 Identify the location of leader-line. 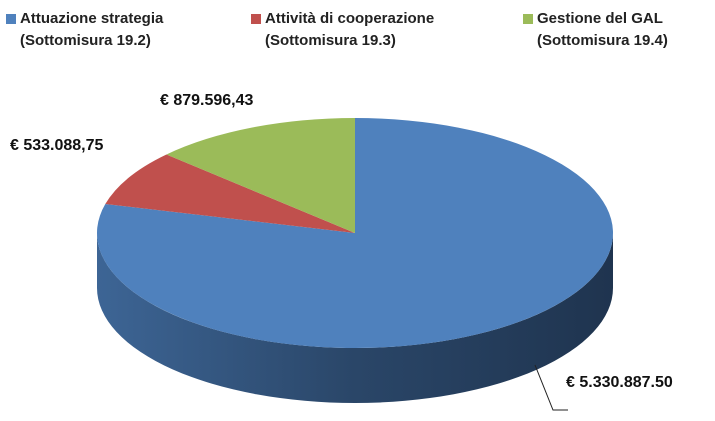
(551, 387).